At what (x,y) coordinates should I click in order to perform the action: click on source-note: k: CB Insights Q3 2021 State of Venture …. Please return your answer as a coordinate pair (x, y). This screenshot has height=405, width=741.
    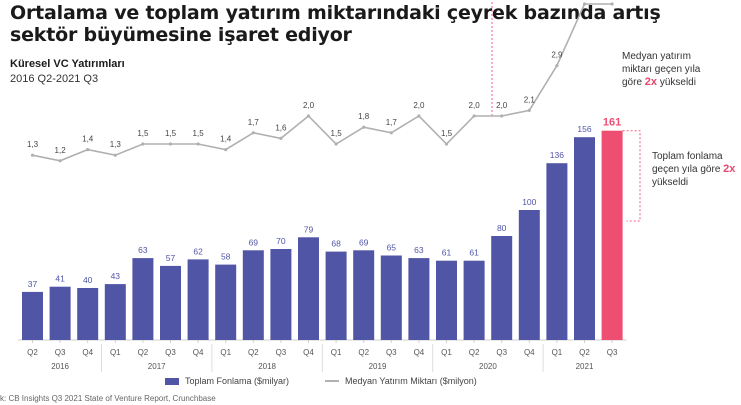
    Looking at the image, I should click on (108, 398).